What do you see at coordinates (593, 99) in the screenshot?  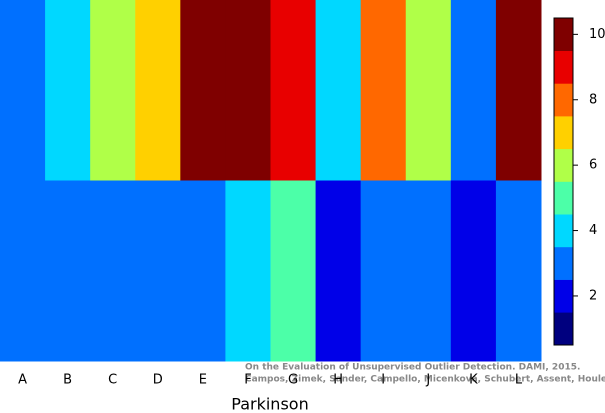 I see `colorbar-tick-label: 8` at bounding box center [593, 99].